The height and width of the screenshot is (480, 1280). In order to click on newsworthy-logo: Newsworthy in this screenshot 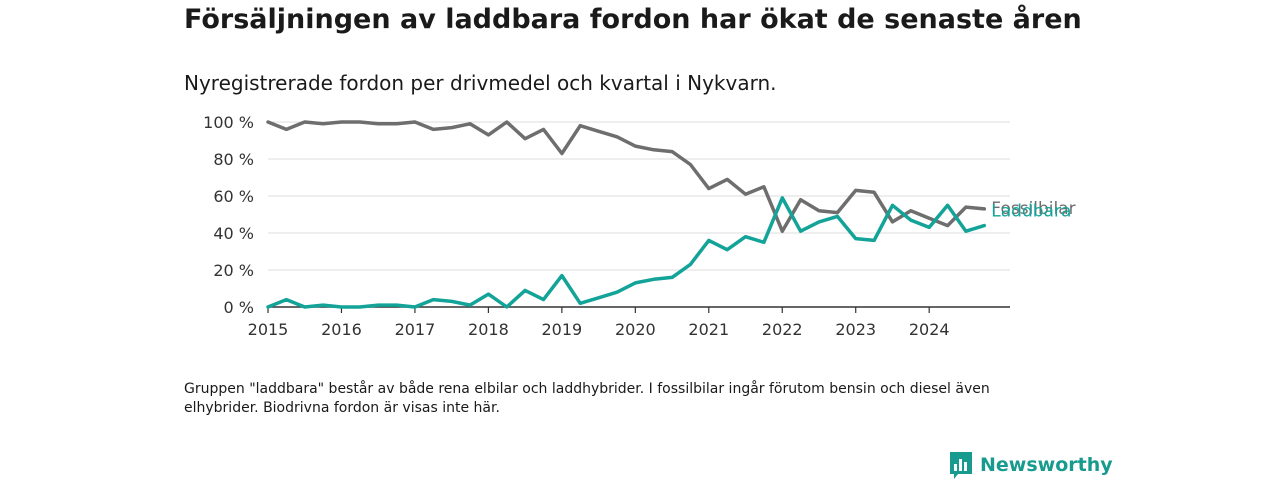, I will do `click(1030, 465)`.